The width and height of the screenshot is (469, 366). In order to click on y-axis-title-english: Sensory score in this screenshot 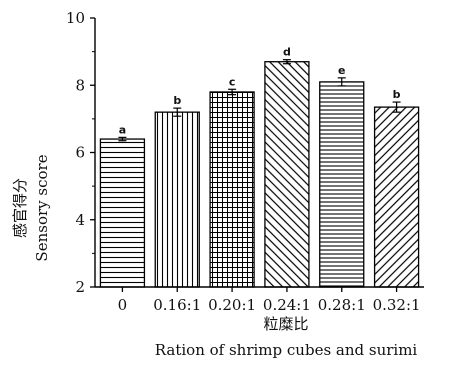, I will do `click(42, 207)`.